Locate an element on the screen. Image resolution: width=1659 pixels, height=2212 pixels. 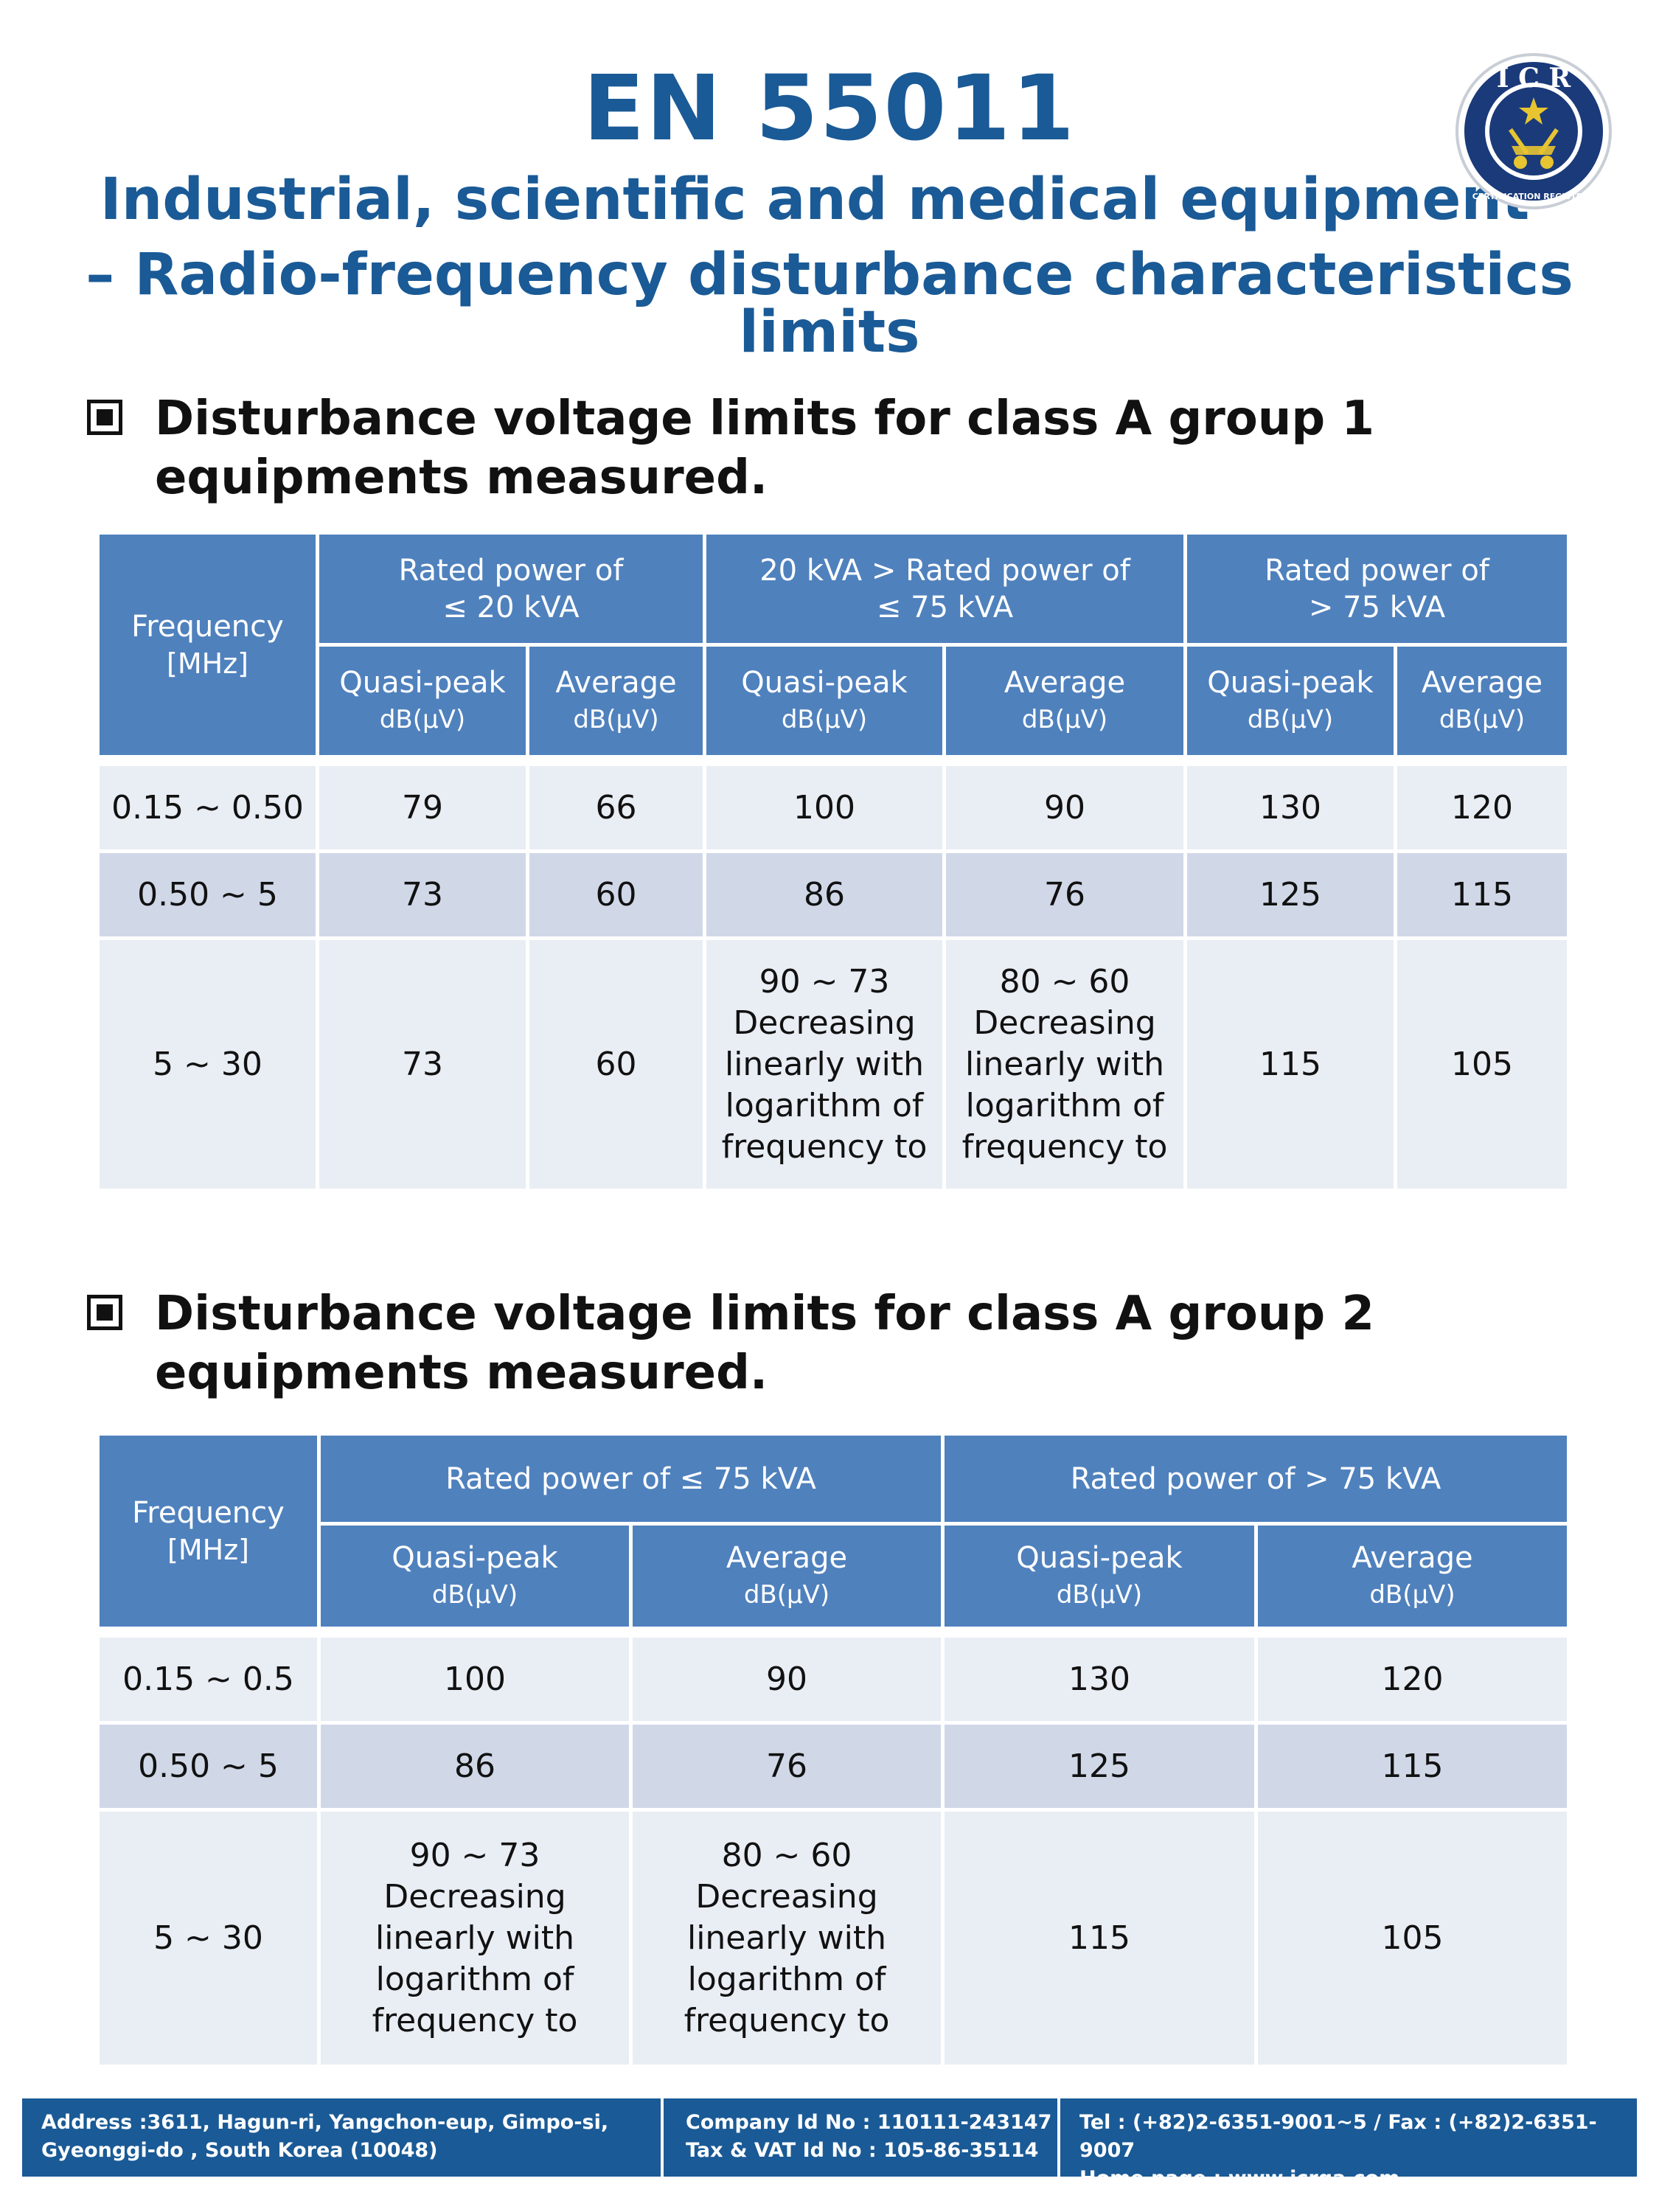
cell-frequency: 5 ~ 30 is located at coordinates (208, 1938).